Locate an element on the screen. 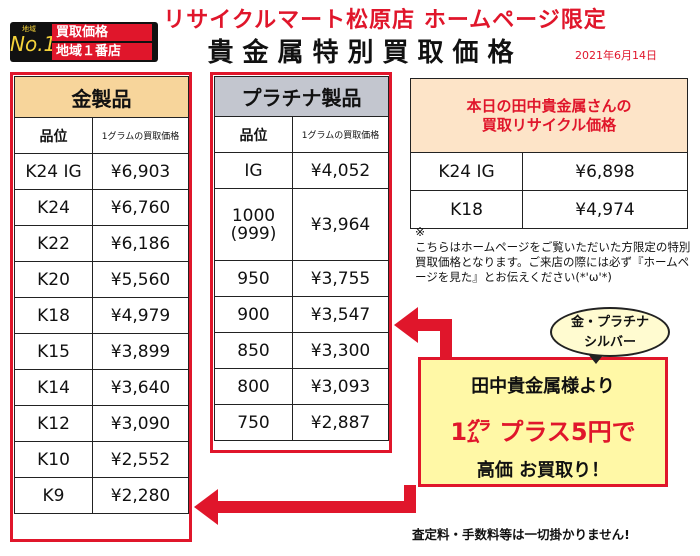  table-row: K24 ¥6,760 is located at coordinates (101, 207).